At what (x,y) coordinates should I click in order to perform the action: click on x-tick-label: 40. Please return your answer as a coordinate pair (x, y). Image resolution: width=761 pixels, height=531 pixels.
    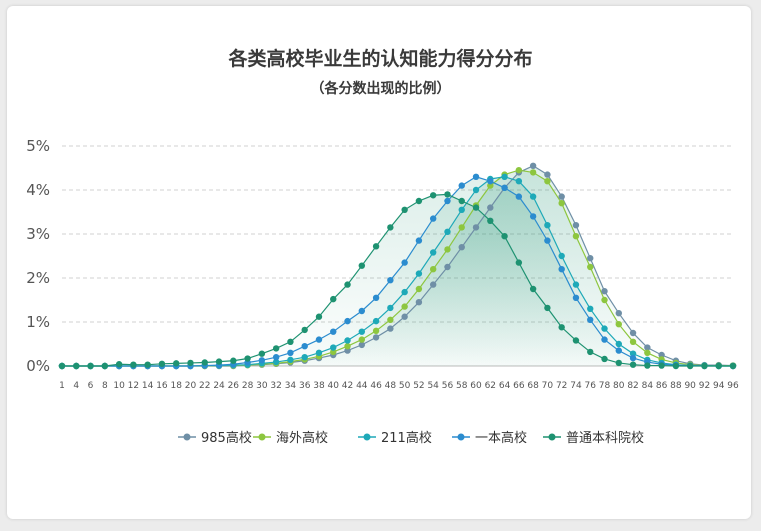
    Looking at the image, I should click on (334, 386).